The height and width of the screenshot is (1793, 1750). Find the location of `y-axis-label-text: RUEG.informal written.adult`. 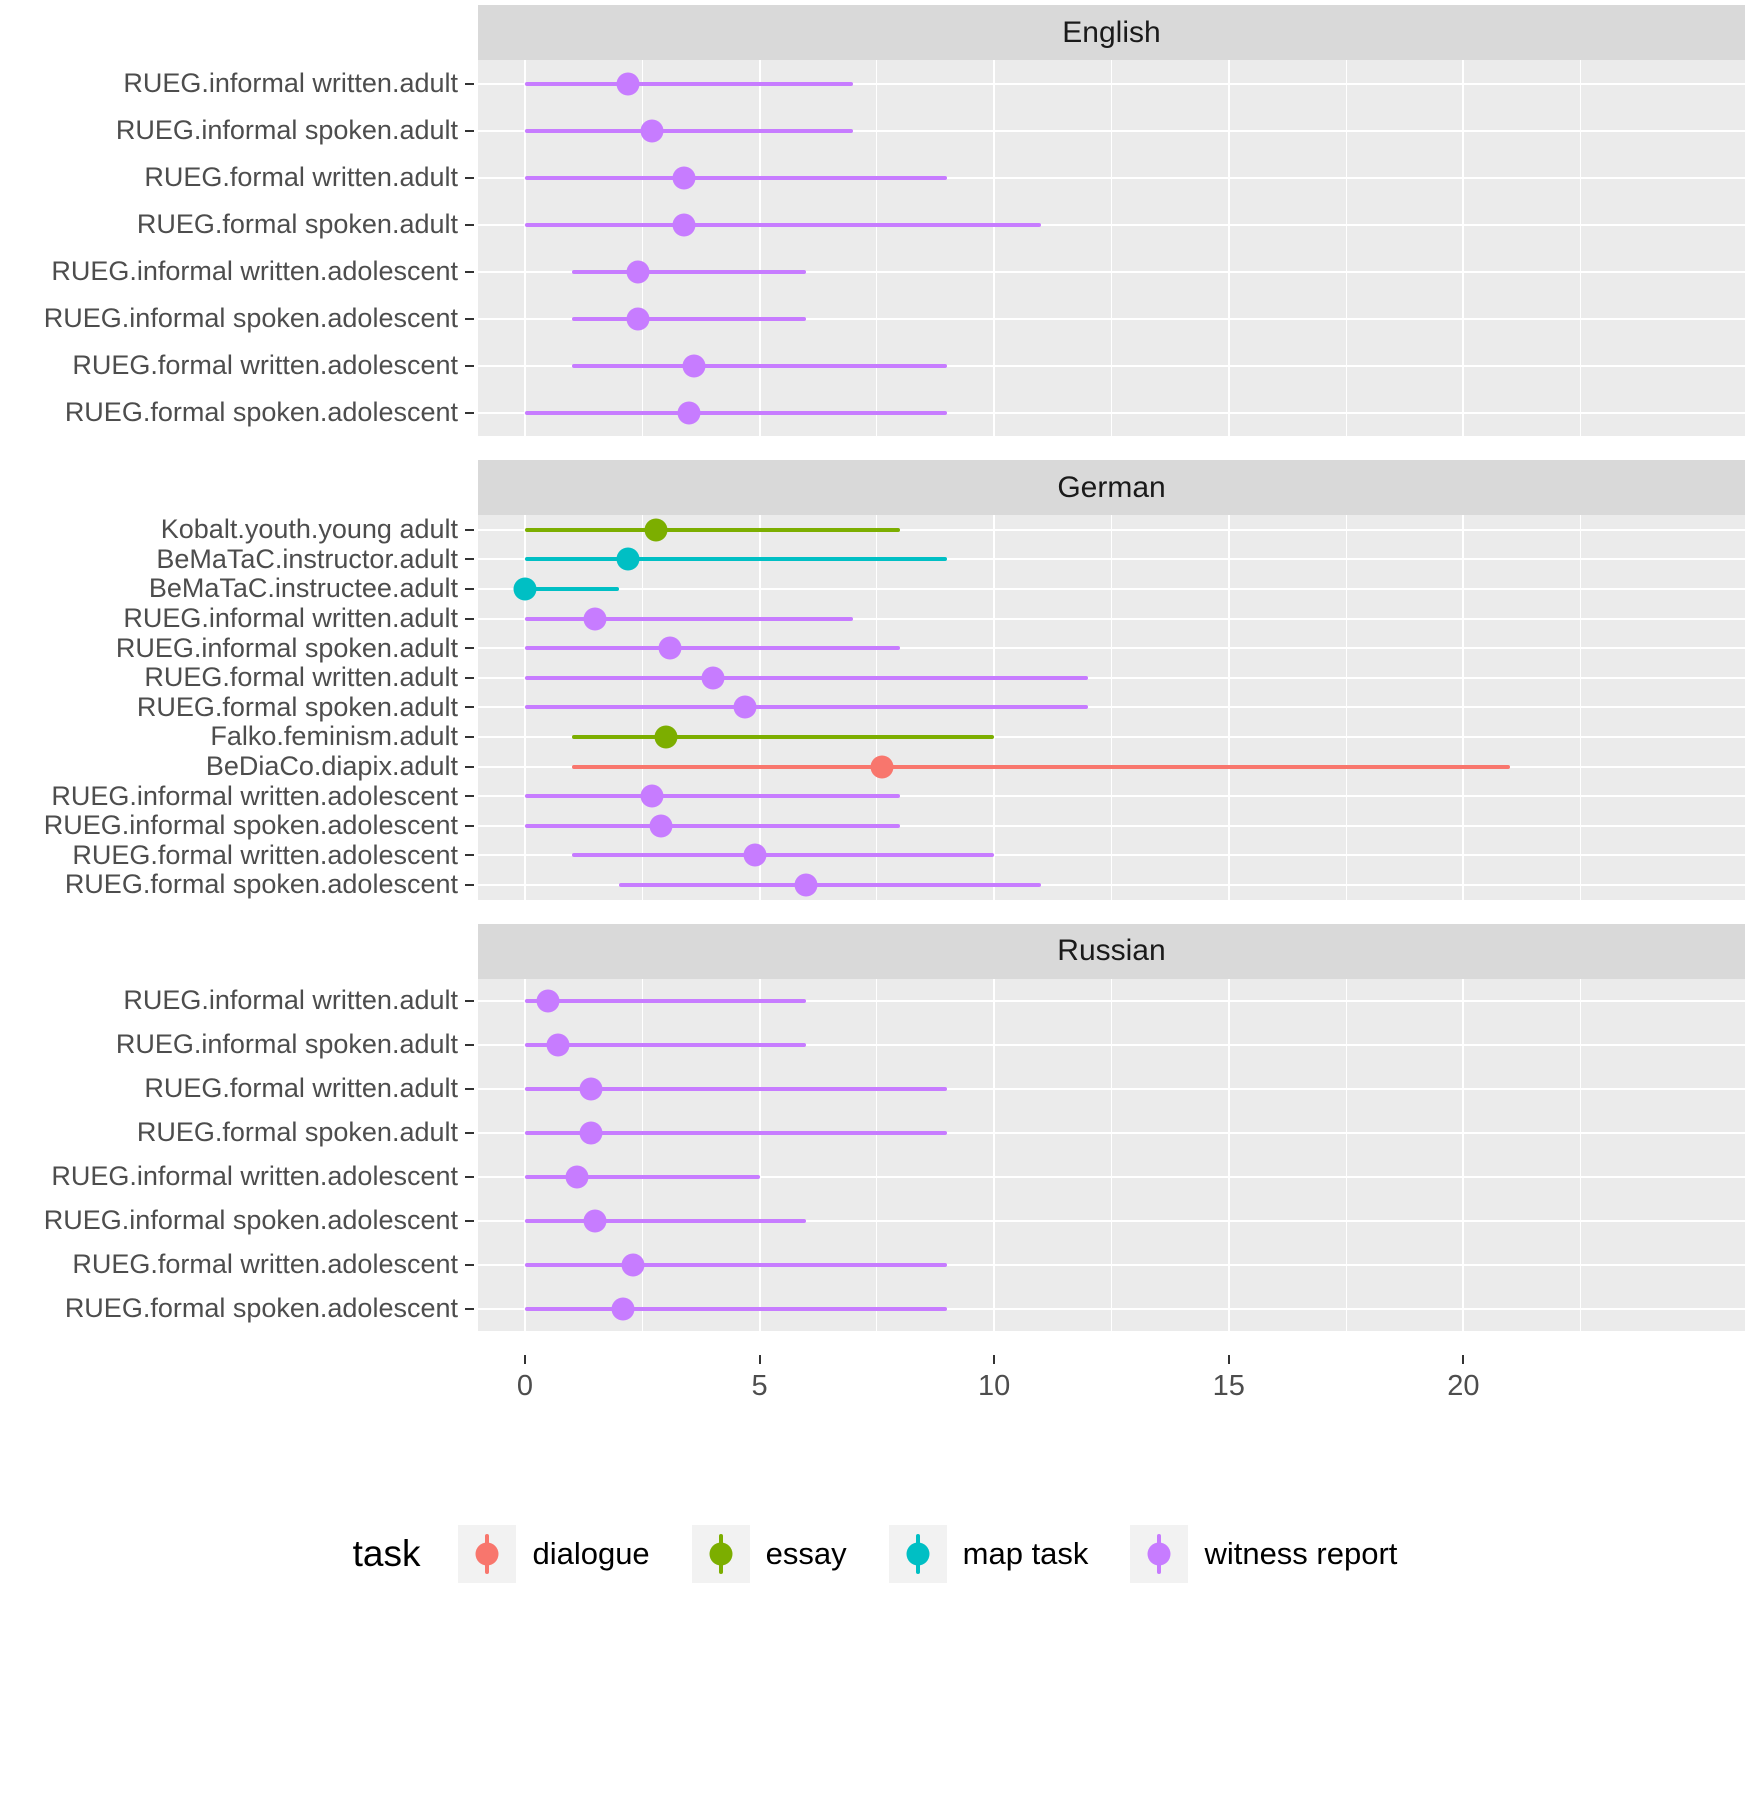

y-axis-label-text: RUEG.informal written.adult is located at coordinates (290, 1000).